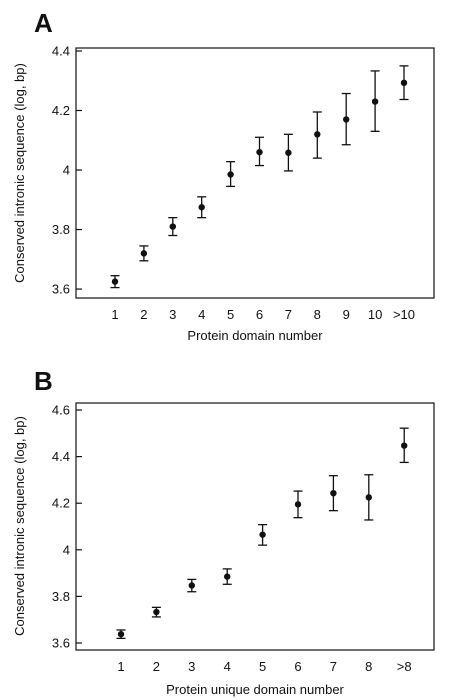 The width and height of the screenshot is (460, 699). I want to click on panel-b-letter: B, so click(43, 381).